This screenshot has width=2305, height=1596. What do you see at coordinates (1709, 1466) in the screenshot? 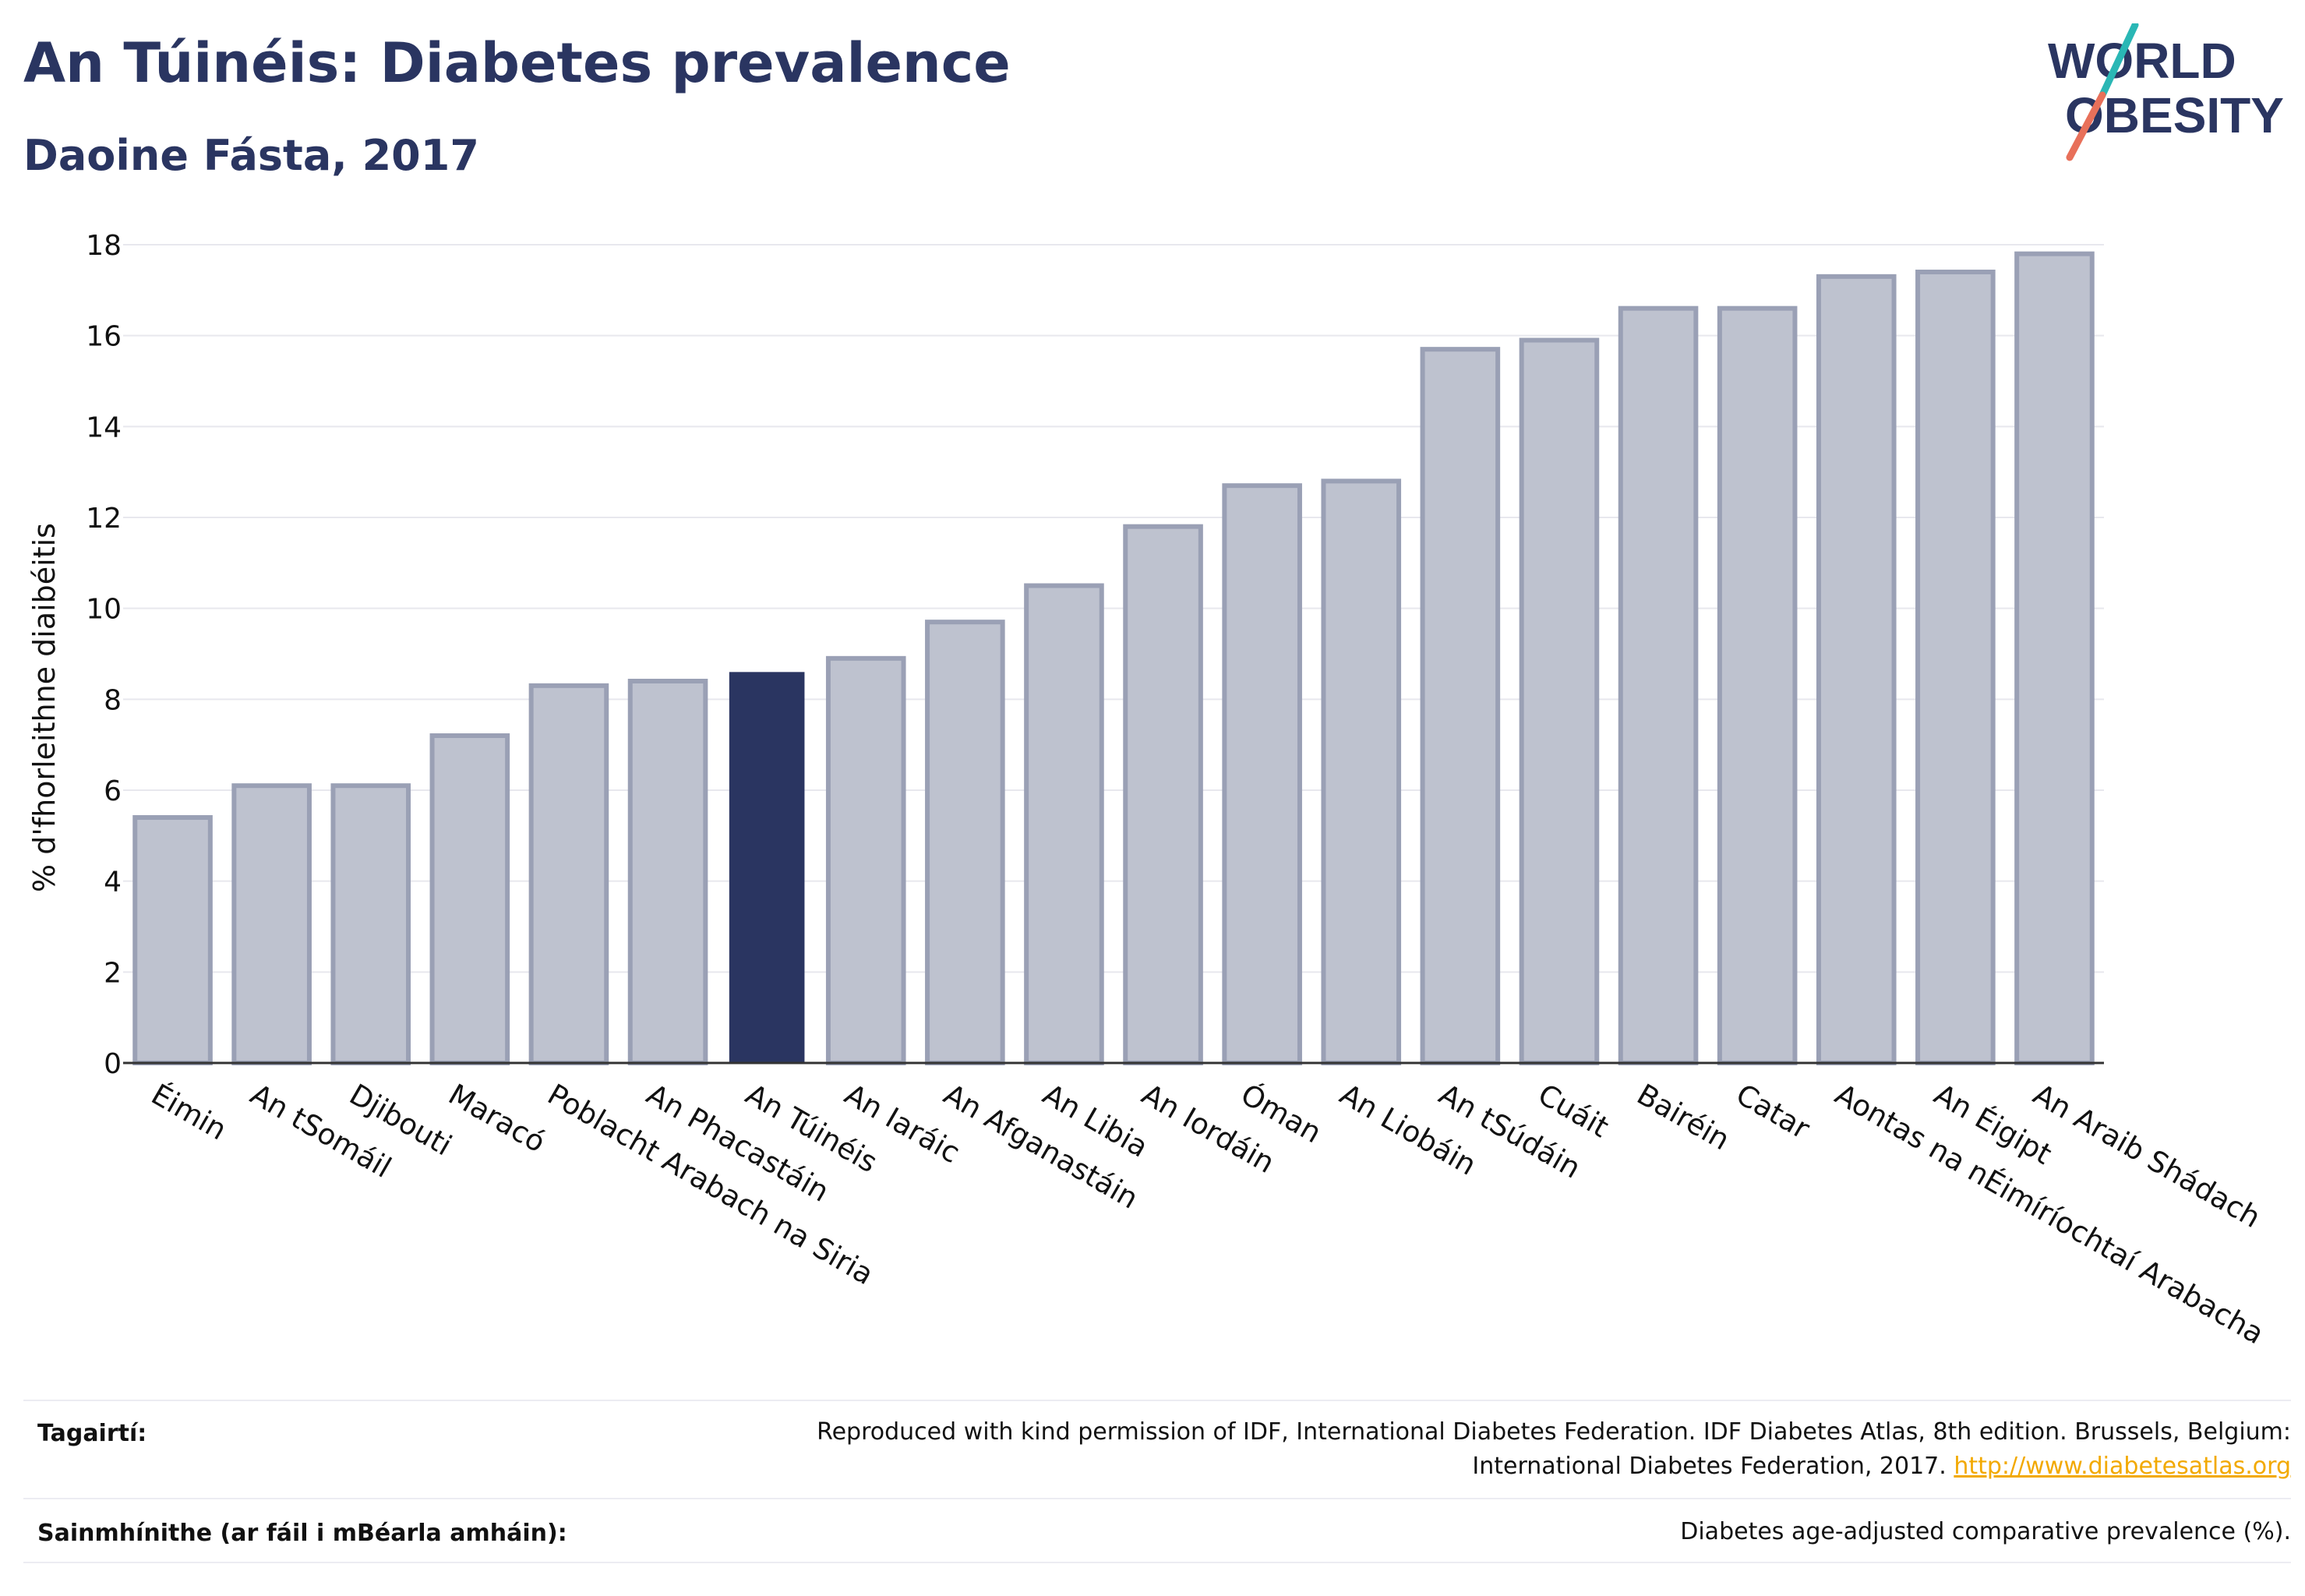
I see `references-line-2-text: International Diabetes Federation, 2017.` at bounding box center [1709, 1466].